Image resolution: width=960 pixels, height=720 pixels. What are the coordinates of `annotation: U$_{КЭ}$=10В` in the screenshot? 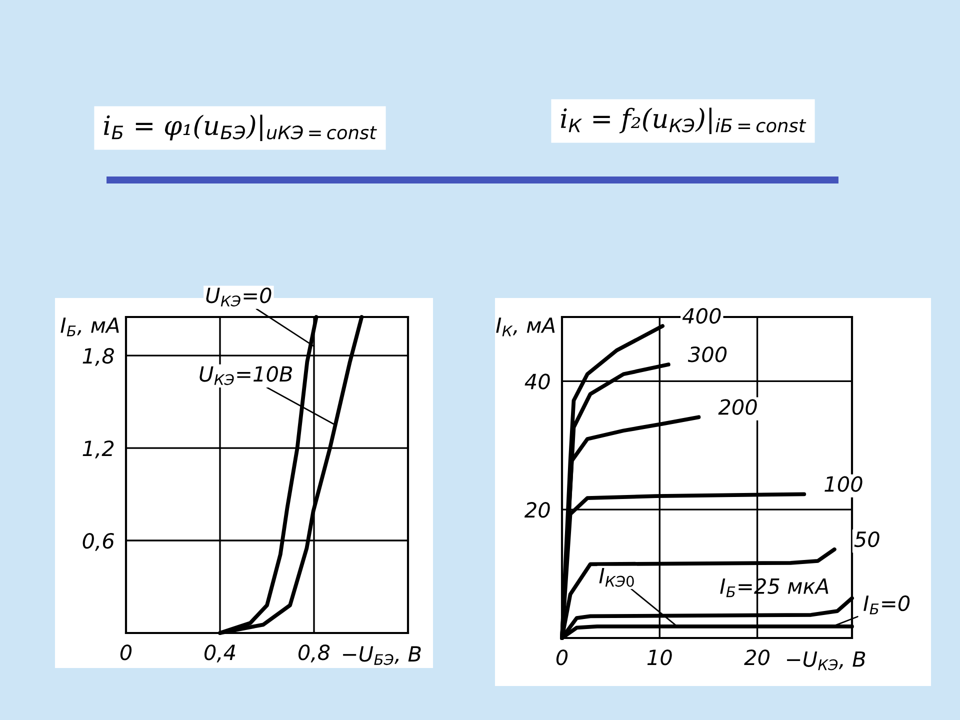 It's located at (246, 376).